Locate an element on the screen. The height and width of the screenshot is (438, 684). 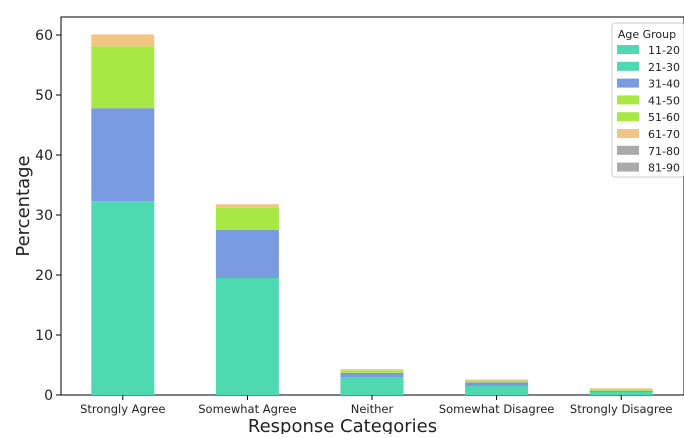
legend-label: 11-20 is located at coordinates (664, 50).